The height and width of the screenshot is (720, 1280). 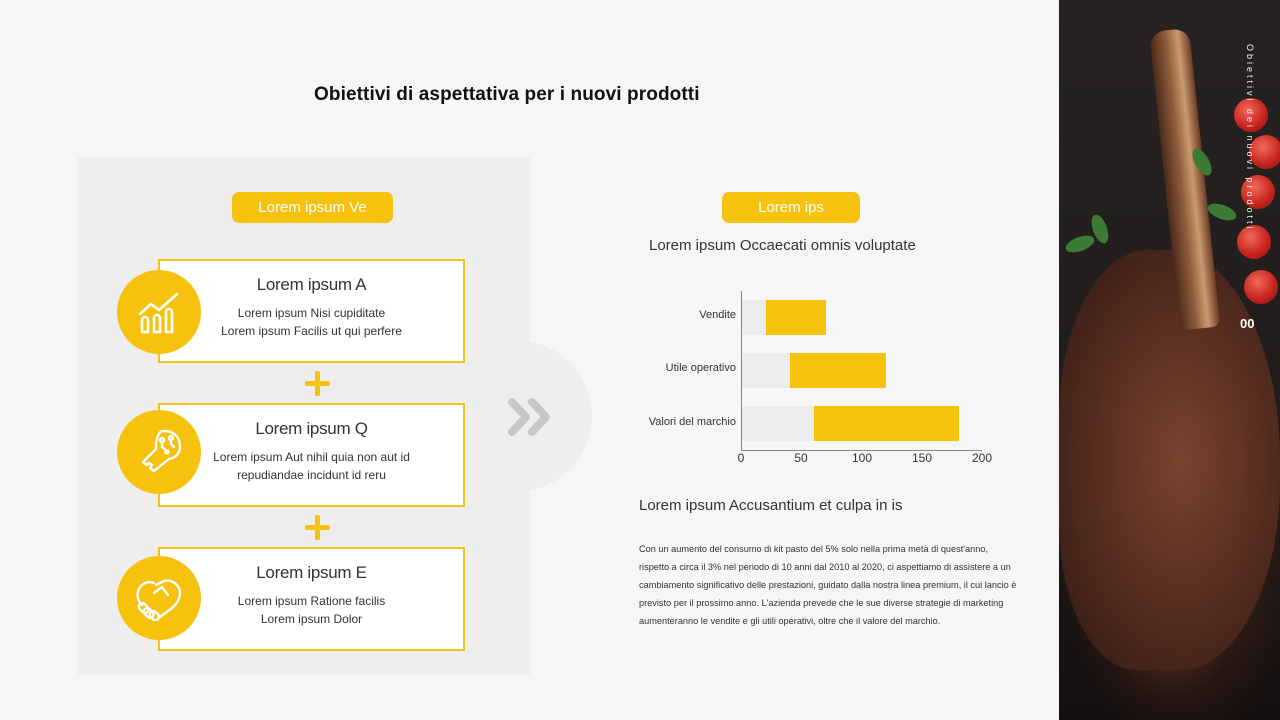 What do you see at coordinates (311, 284) in the screenshot?
I see `card-title: Lorem ipsum A` at bounding box center [311, 284].